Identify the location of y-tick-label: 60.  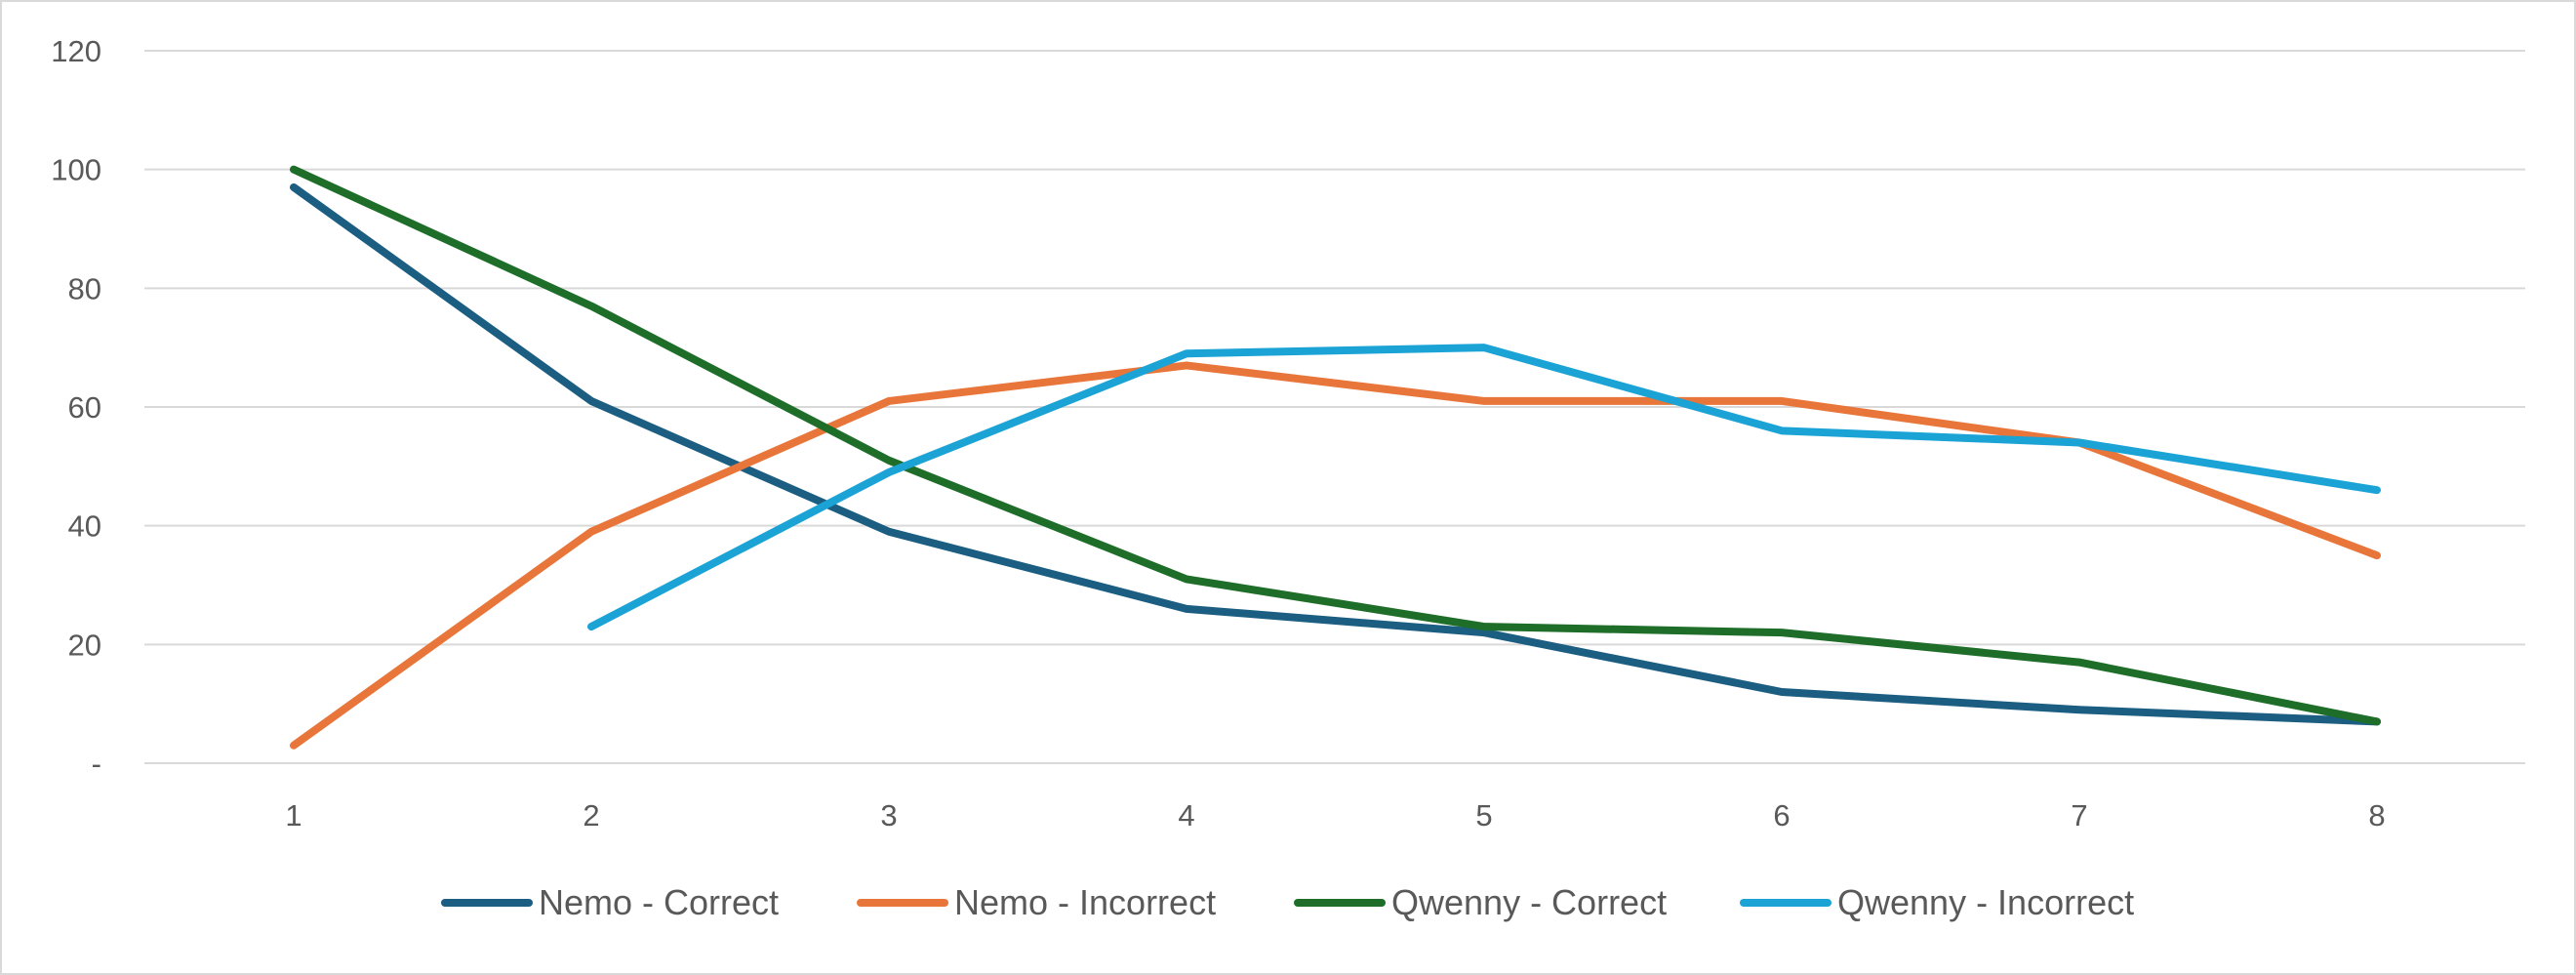
(84, 408).